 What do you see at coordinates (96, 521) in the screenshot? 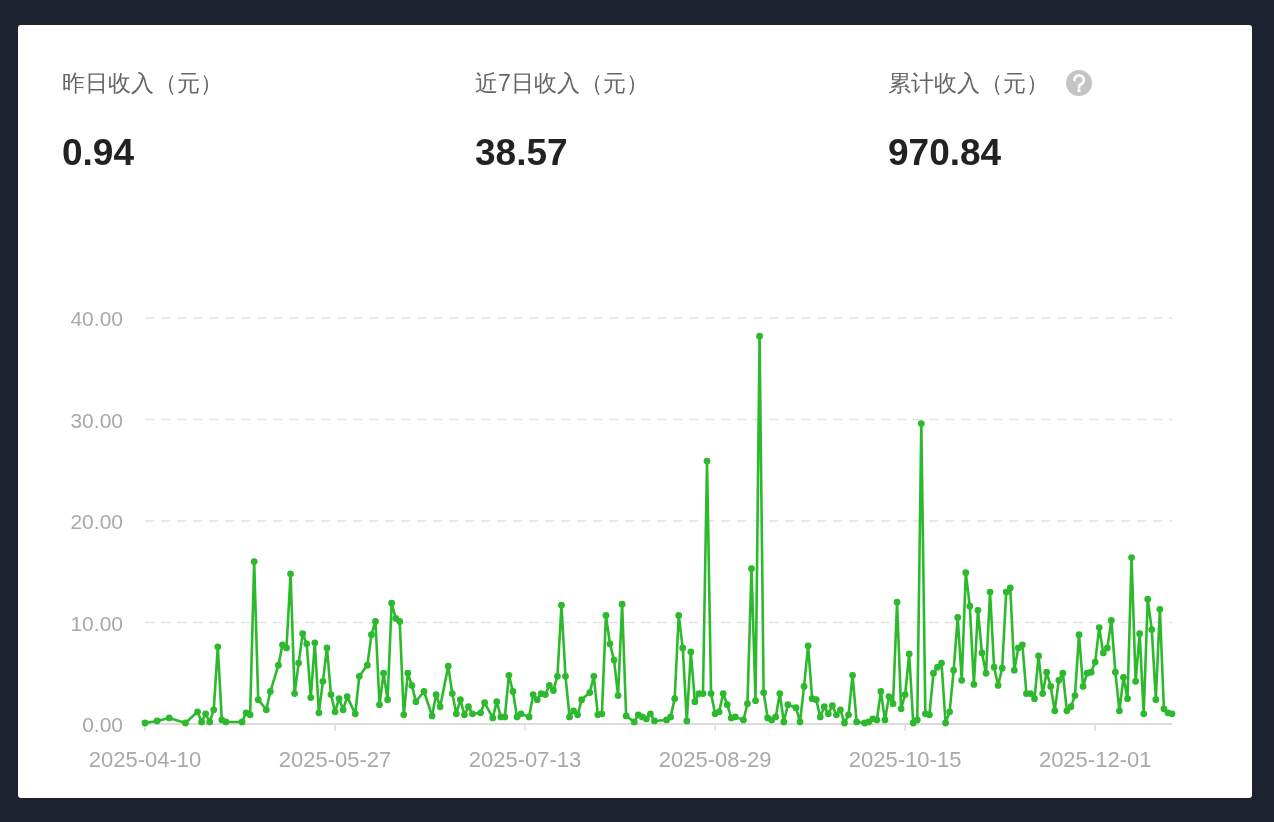
I see `y-tick-label: 20.00` at bounding box center [96, 521].